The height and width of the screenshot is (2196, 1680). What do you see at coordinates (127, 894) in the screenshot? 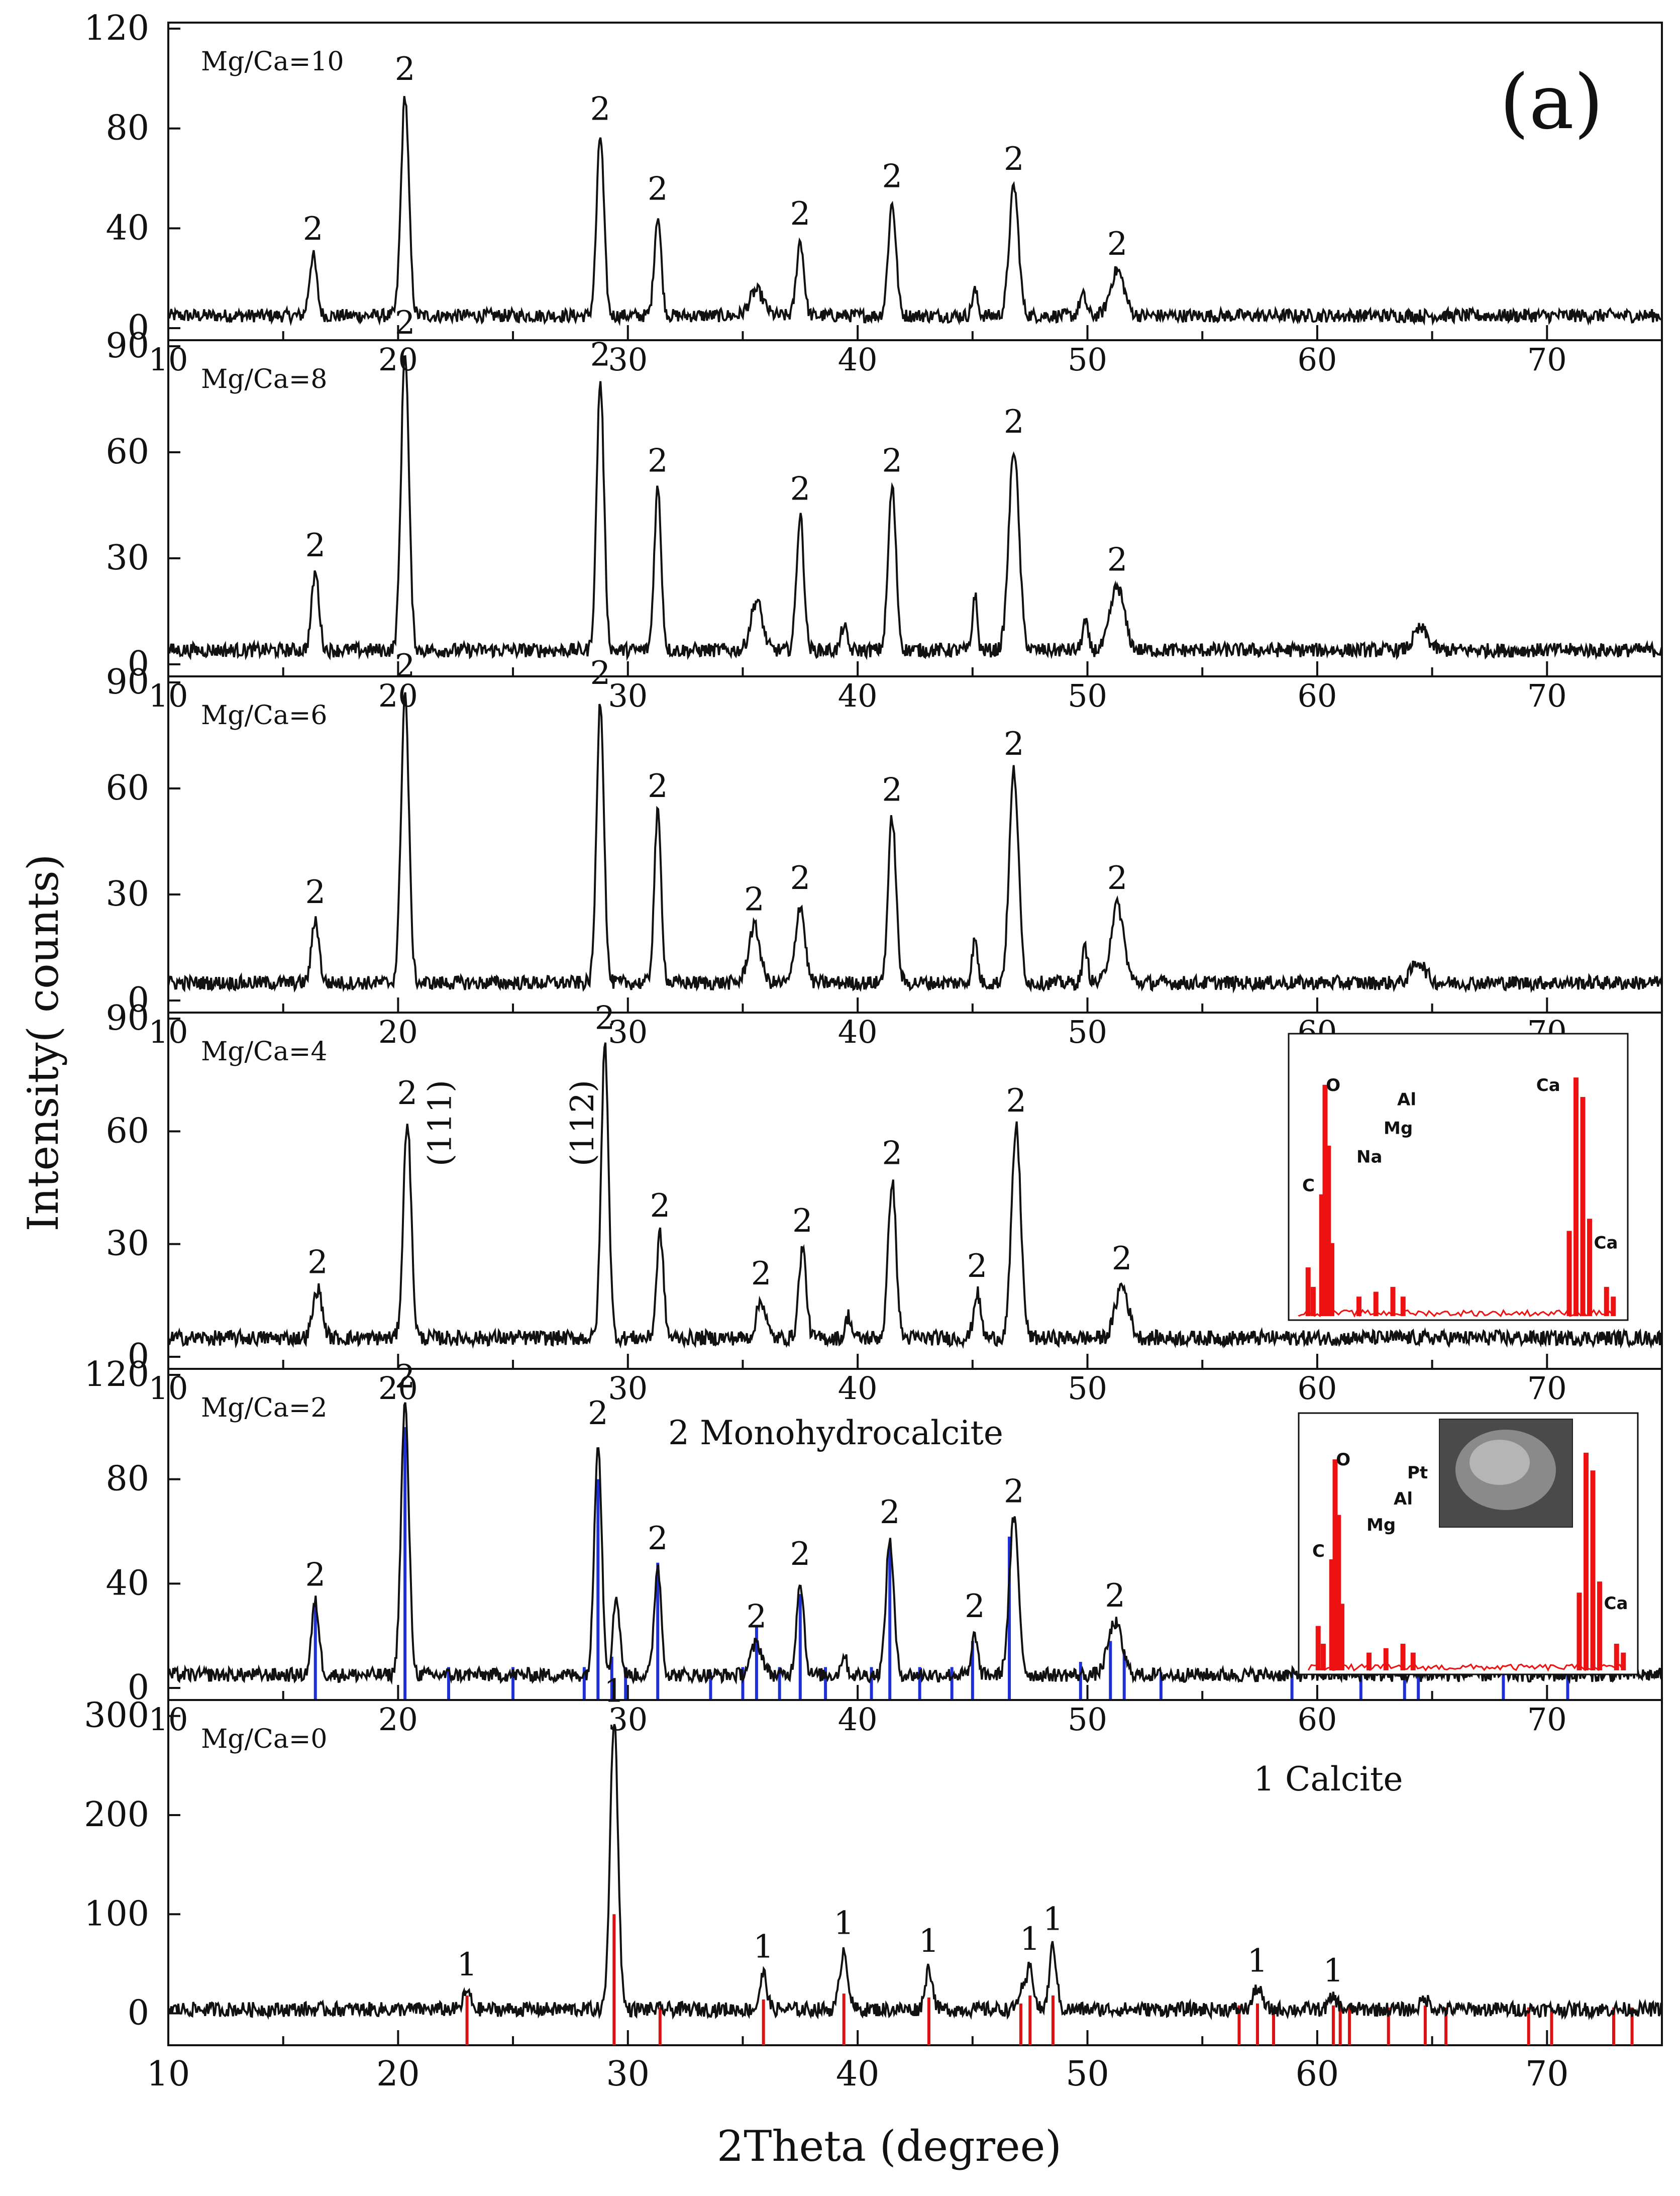
I see `y-tick-label: 30` at bounding box center [127, 894].